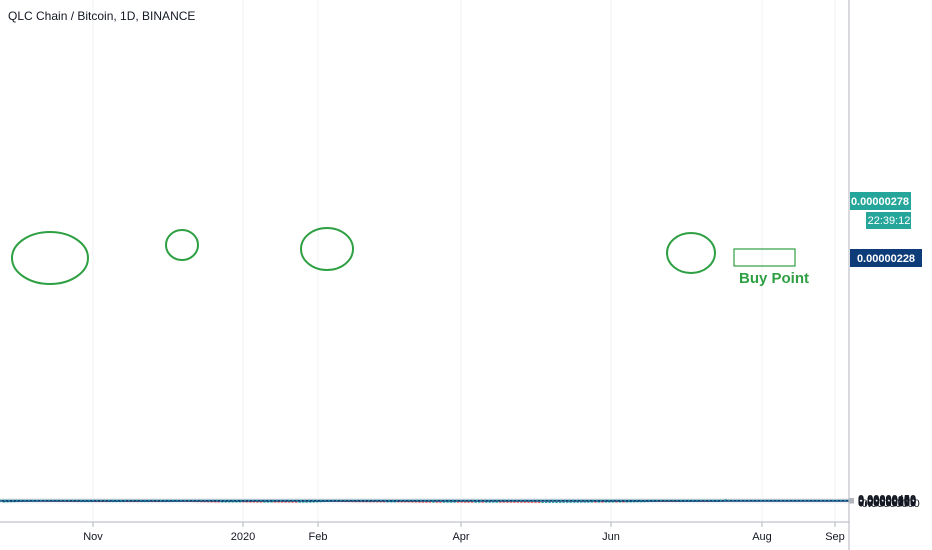 The height and width of the screenshot is (550, 932). I want to click on x-axis: Nov 2020 Feb Apr Jun Aug Sep, so click(464, 532).